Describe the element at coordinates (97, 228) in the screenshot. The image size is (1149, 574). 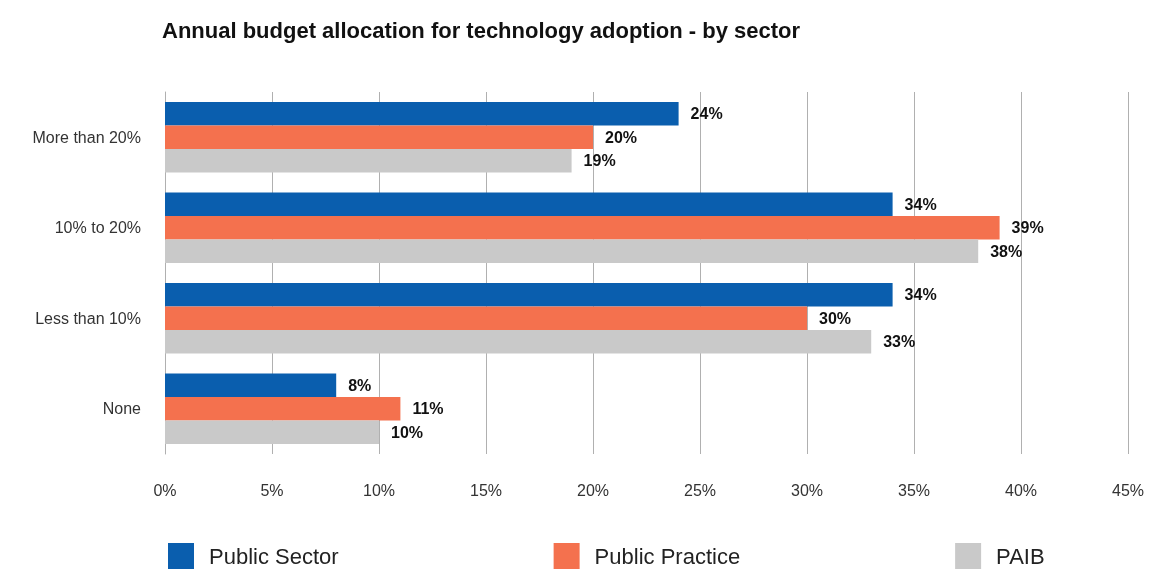
I see `y-tick-label: 10% to 20%` at that location.